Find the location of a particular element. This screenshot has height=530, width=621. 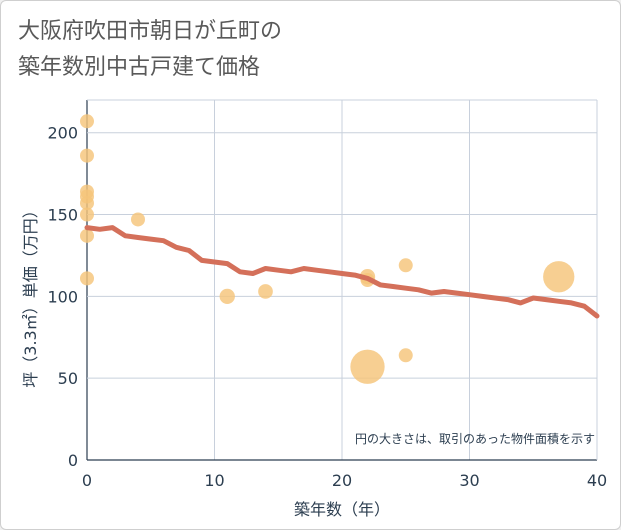

x-tick-label: 20 is located at coordinates (342, 480).